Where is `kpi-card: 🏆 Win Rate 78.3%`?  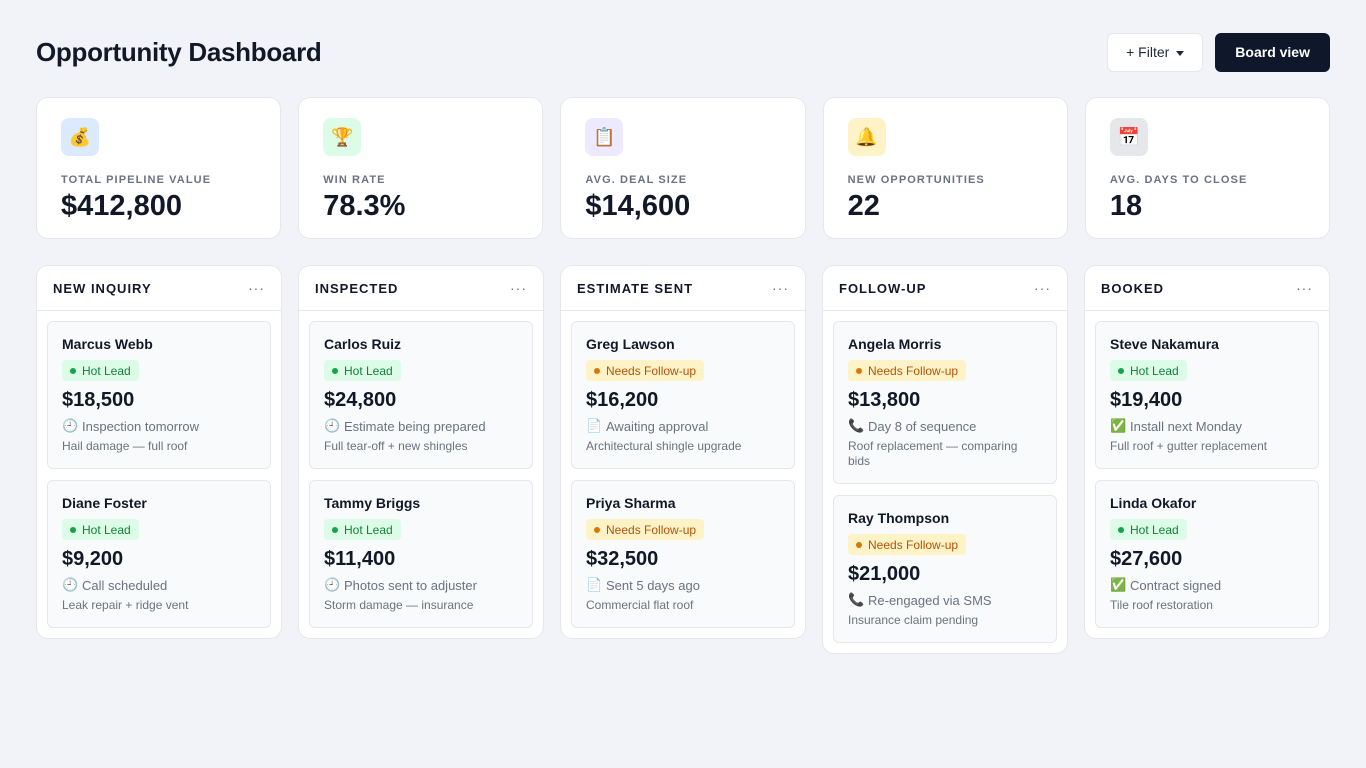
kpi-card: 🏆 Win Rate 78.3% is located at coordinates (421, 168).